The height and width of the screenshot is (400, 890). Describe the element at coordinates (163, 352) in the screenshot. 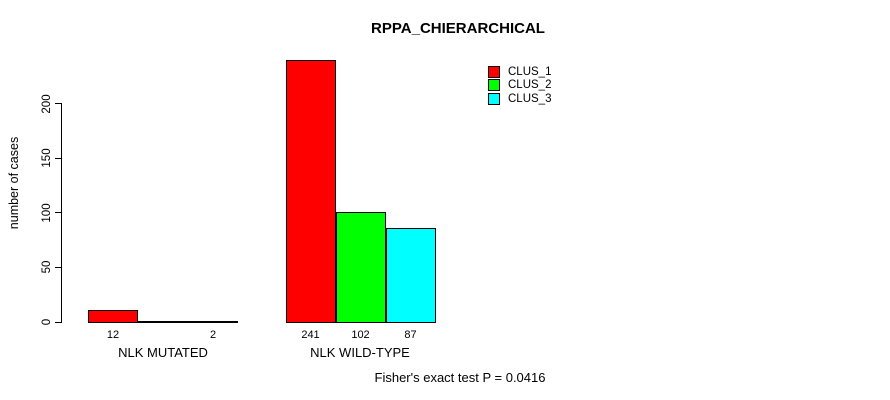

I see `group-label-nlk-mutated: NLK MUTATED` at that location.